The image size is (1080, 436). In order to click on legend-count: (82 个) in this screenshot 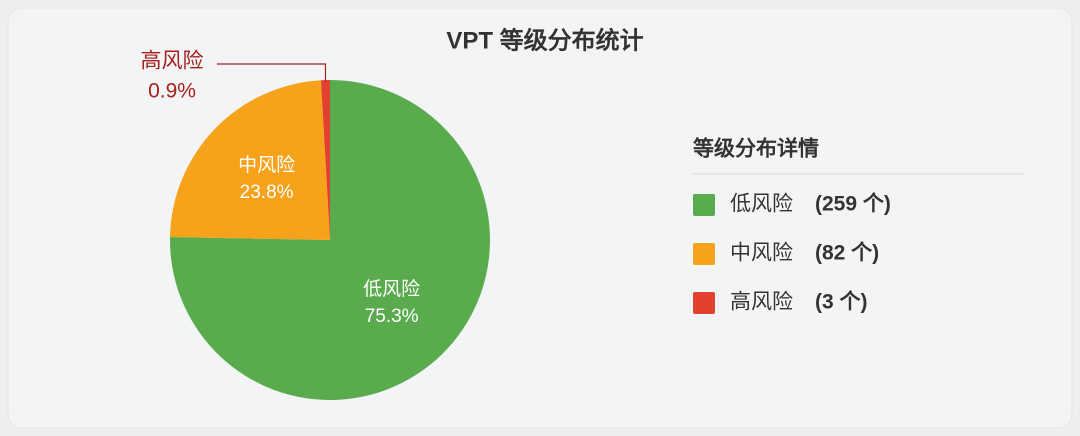, I will do `click(847, 253)`.